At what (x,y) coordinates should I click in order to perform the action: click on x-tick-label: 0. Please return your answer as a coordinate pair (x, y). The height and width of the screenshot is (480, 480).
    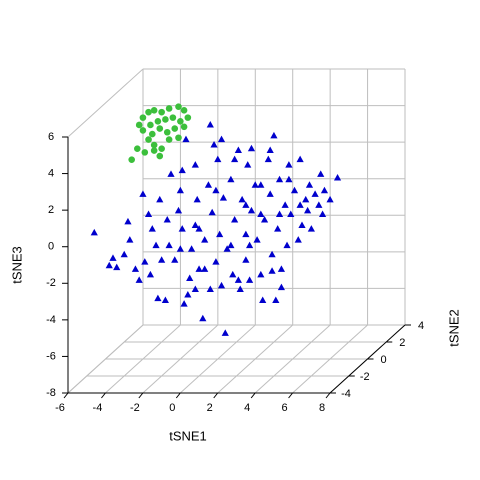
    Looking at the image, I should click on (172, 408).